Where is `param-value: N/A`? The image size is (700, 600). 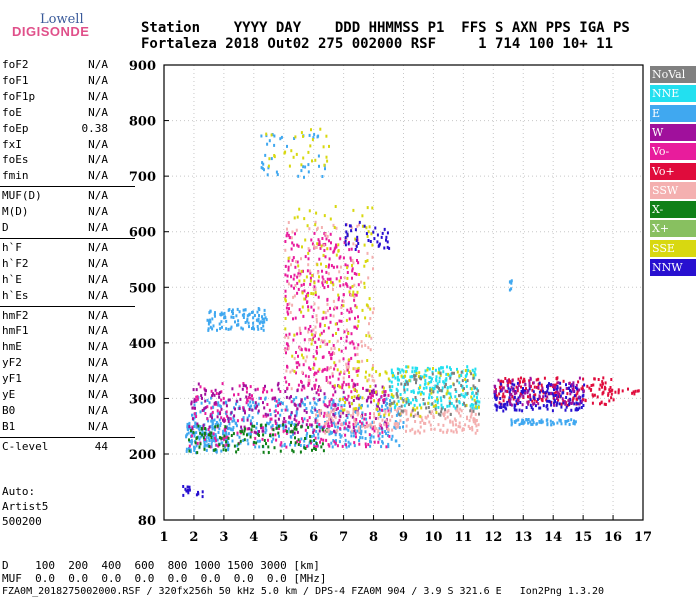
param-value: N/A is located at coordinates (98, 379).